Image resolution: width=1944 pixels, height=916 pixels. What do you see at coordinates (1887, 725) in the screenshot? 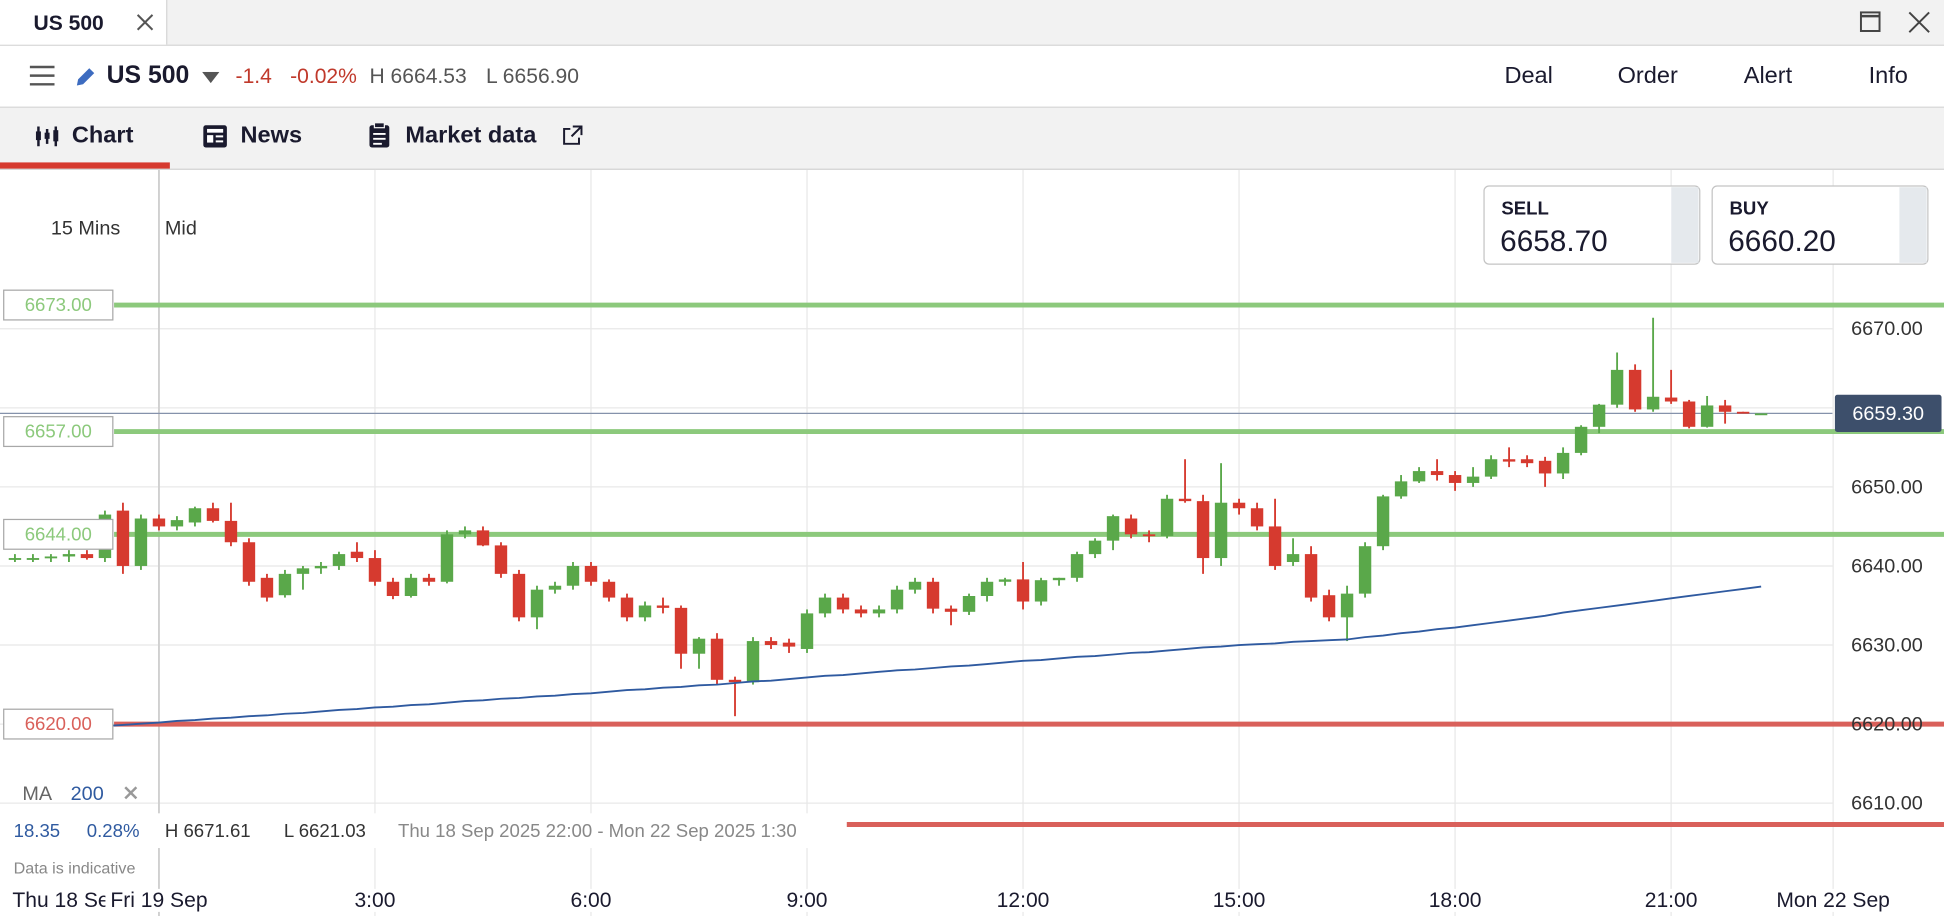
I see `y-tick-label: 6620.00` at bounding box center [1887, 725].